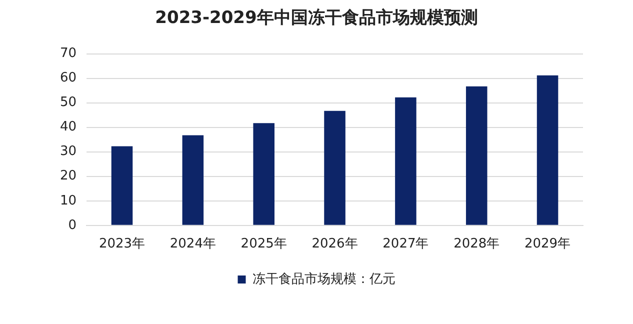 The height and width of the screenshot is (324, 633). Describe the element at coordinates (477, 244) in the screenshot. I see `x-tick-label: 2028年` at that location.